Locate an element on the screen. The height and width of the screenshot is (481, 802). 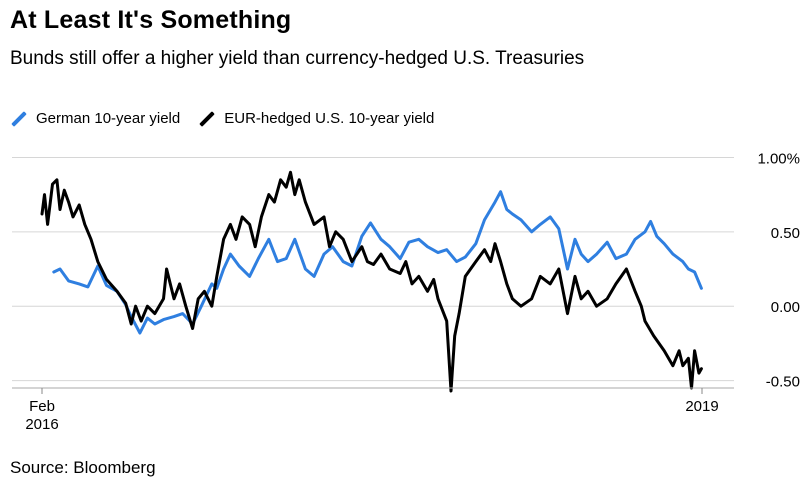
legend-label-hedged: EUR-hedged U.S. 10-year yield is located at coordinates (329, 118).